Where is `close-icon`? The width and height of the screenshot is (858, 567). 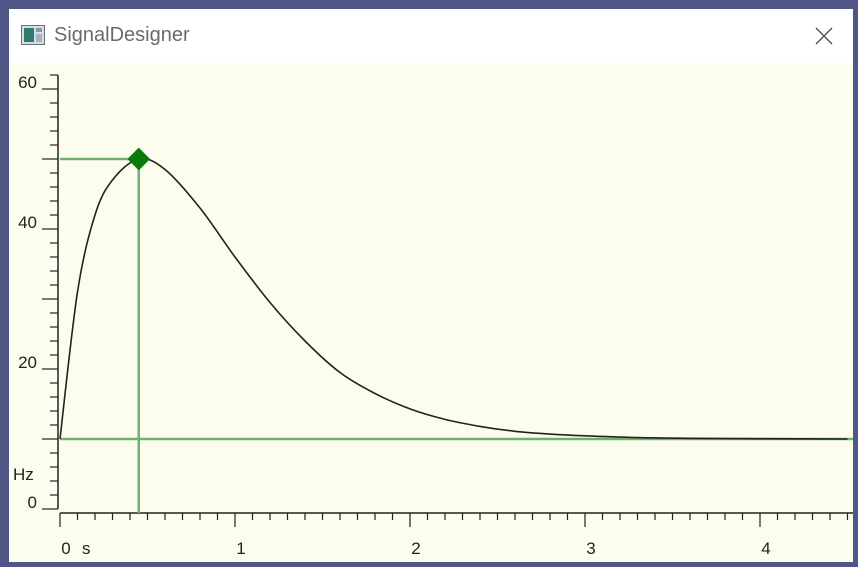 close-icon is located at coordinates (824, 36).